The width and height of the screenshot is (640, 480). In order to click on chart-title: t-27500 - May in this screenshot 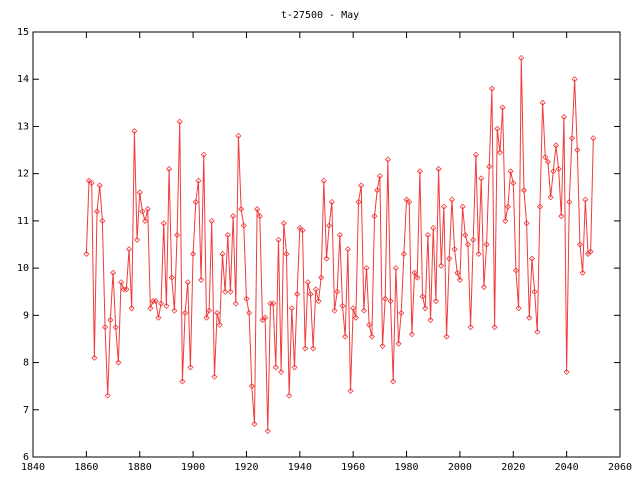, I will do `click(320, 15)`.